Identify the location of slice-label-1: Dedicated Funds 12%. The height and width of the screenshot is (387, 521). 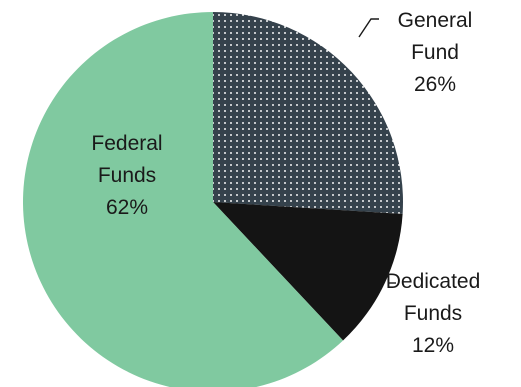
(433, 313).